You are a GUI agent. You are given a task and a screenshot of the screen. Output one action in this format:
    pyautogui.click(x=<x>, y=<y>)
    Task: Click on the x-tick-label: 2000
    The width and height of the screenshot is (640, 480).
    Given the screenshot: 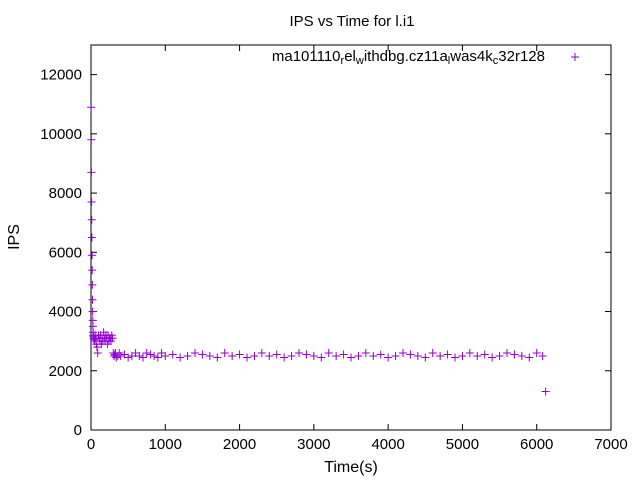 What is the action you would take?
    pyautogui.click(x=239, y=444)
    